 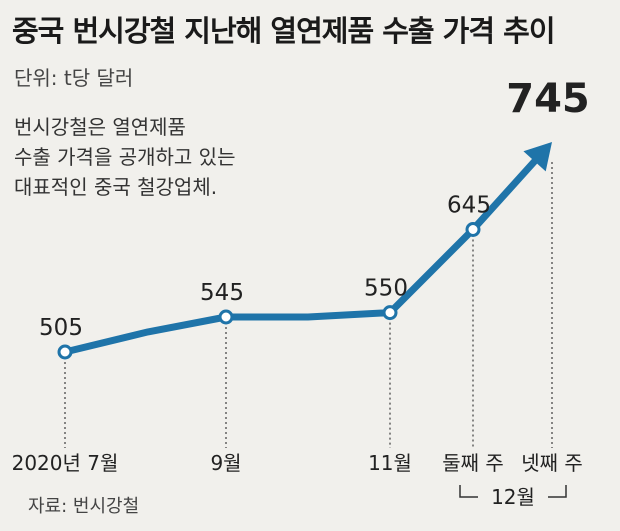 What do you see at coordinates (469, 206) in the screenshot?
I see `value-label: 645` at bounding box center [469, 206].